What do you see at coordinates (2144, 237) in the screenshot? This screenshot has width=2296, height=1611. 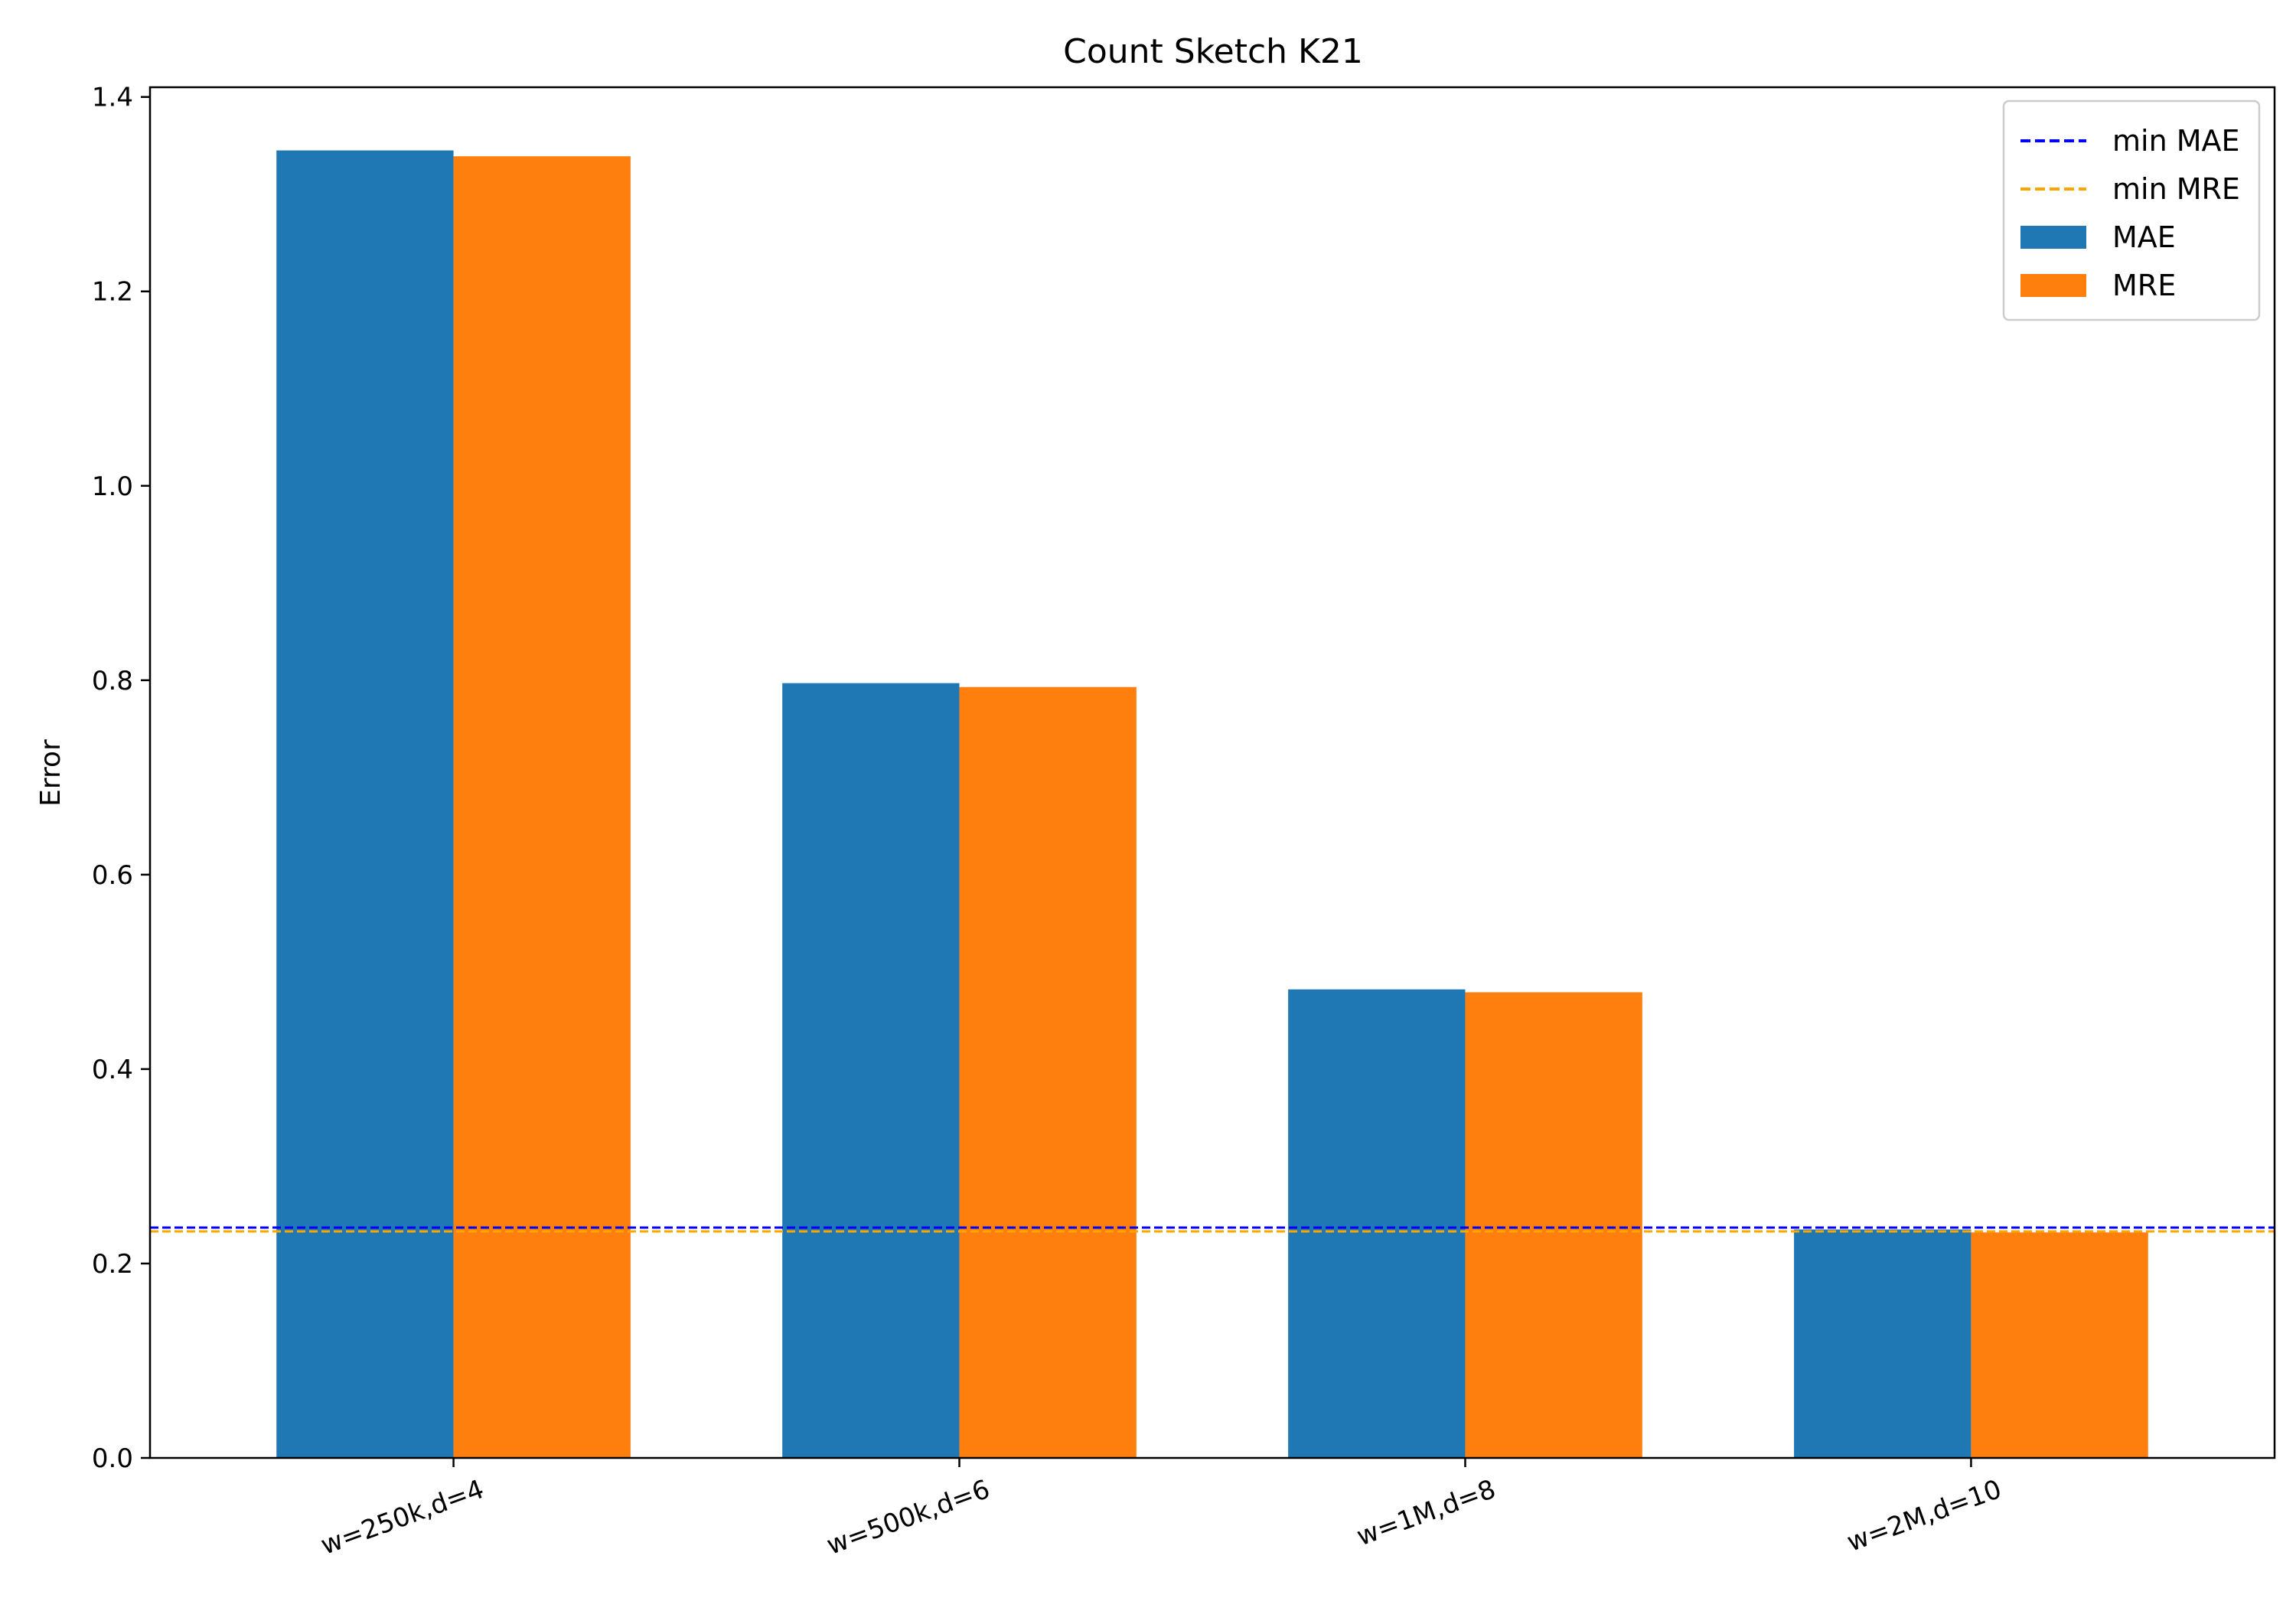 I see `legend-label: MAE` at bounding box center [2144, 237].